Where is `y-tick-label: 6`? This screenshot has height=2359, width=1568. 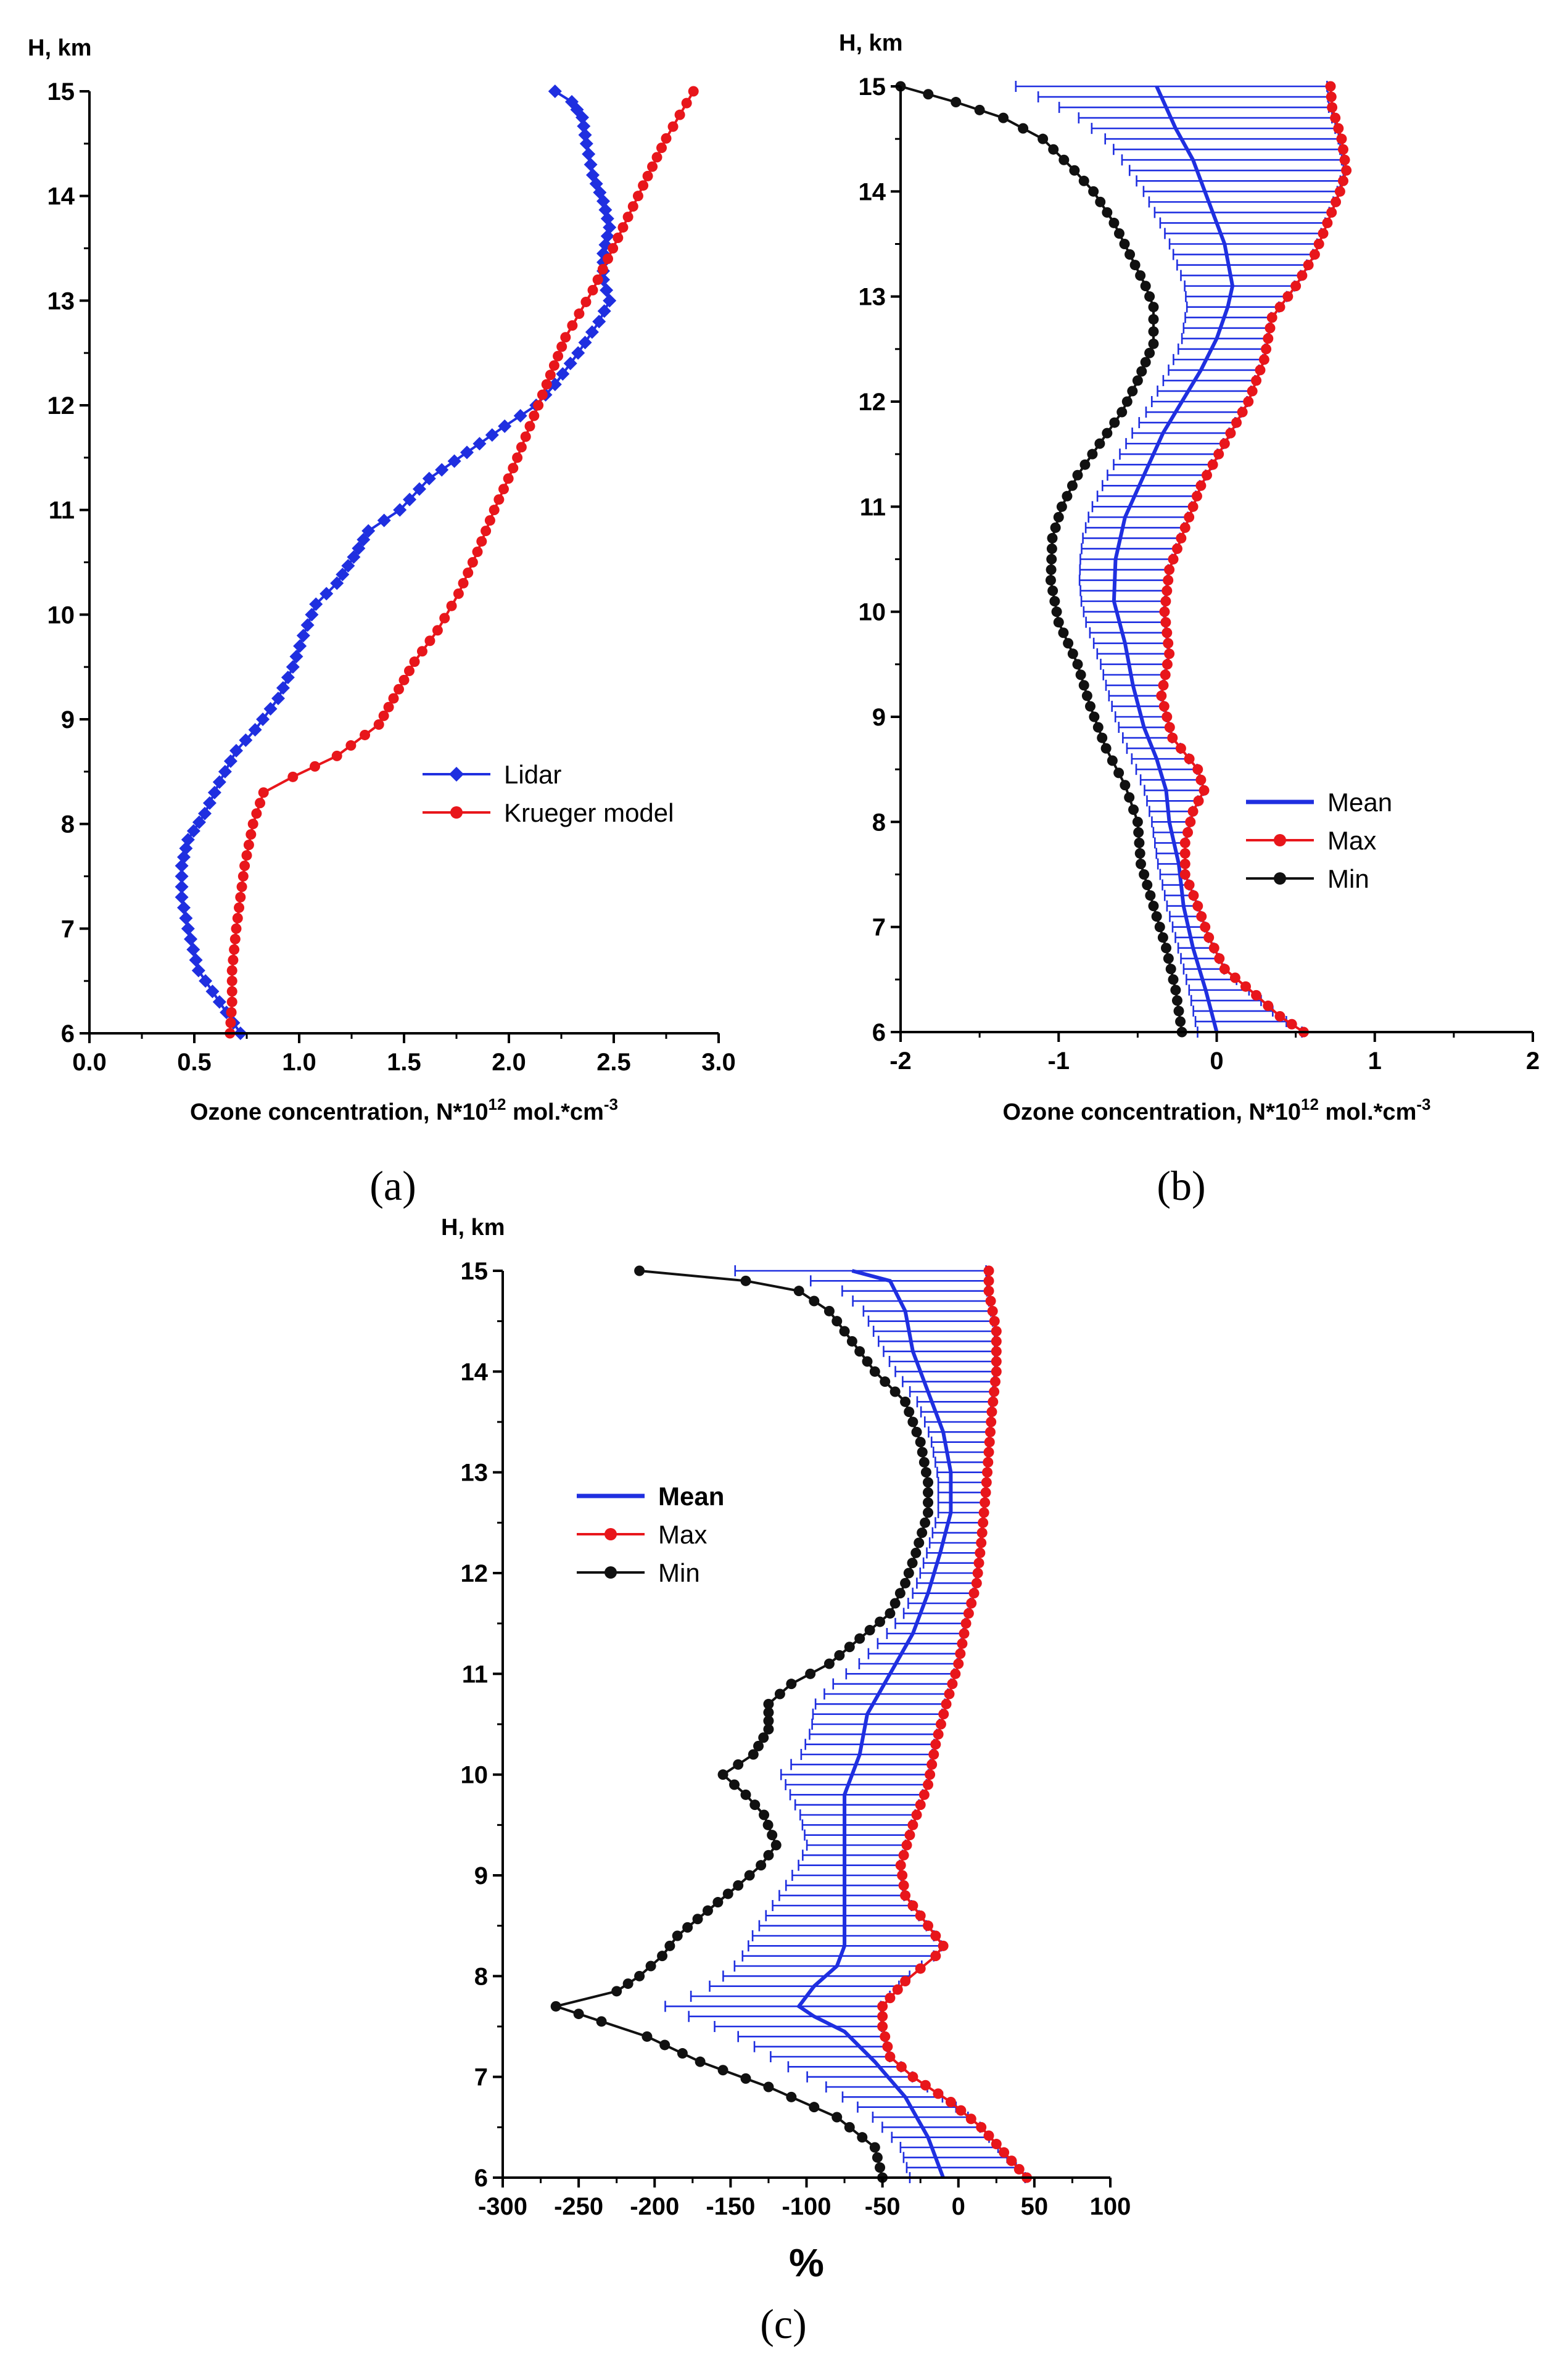 y-tick-label: 6 is located at coordinates (68, 1033).